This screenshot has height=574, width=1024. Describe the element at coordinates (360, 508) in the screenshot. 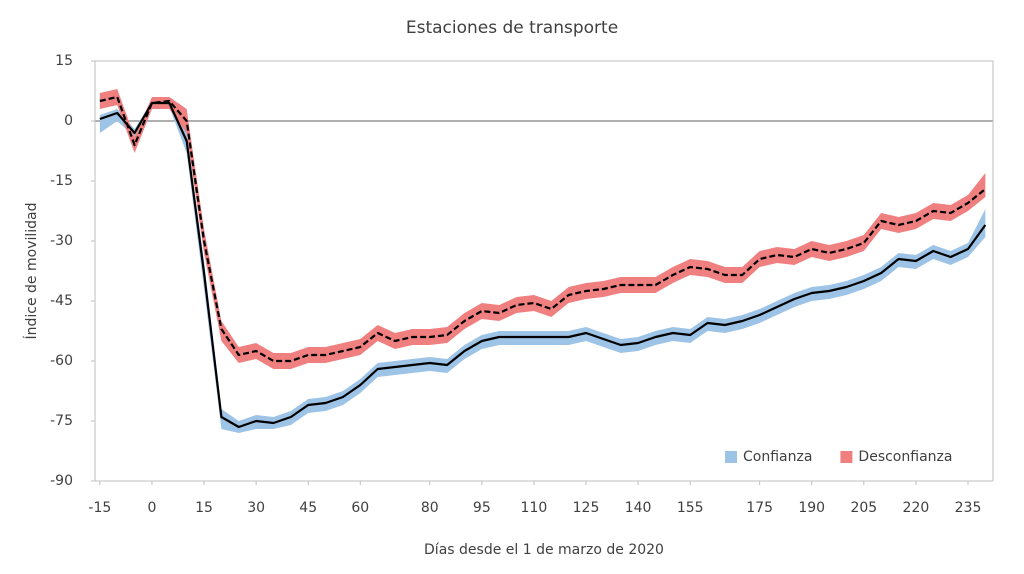

I see `x-tick-label: 60` at that location.